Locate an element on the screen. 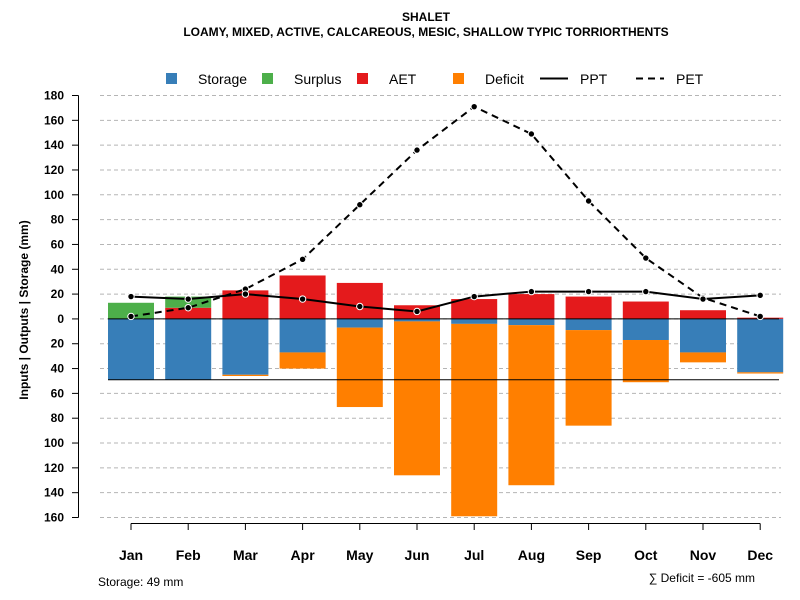  legend-swatch-surplus is located at coordinates (267, 78).